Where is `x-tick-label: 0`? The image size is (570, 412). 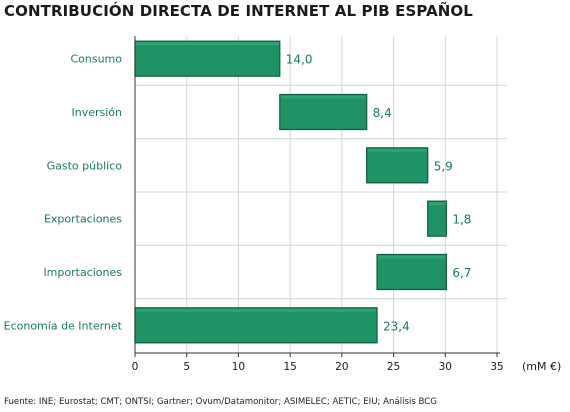
x-tick-label: 0 is located at coordinates (135, 367).